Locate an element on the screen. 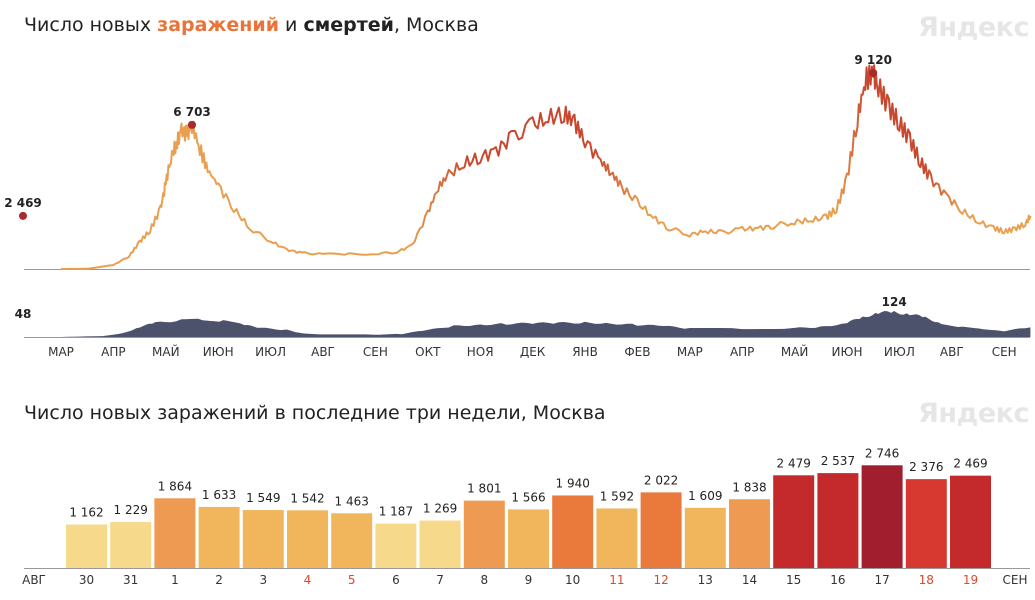 This screenshot has width=1035, height=600. bar-value-label: 1 269 is located at coordinates (440, 509).